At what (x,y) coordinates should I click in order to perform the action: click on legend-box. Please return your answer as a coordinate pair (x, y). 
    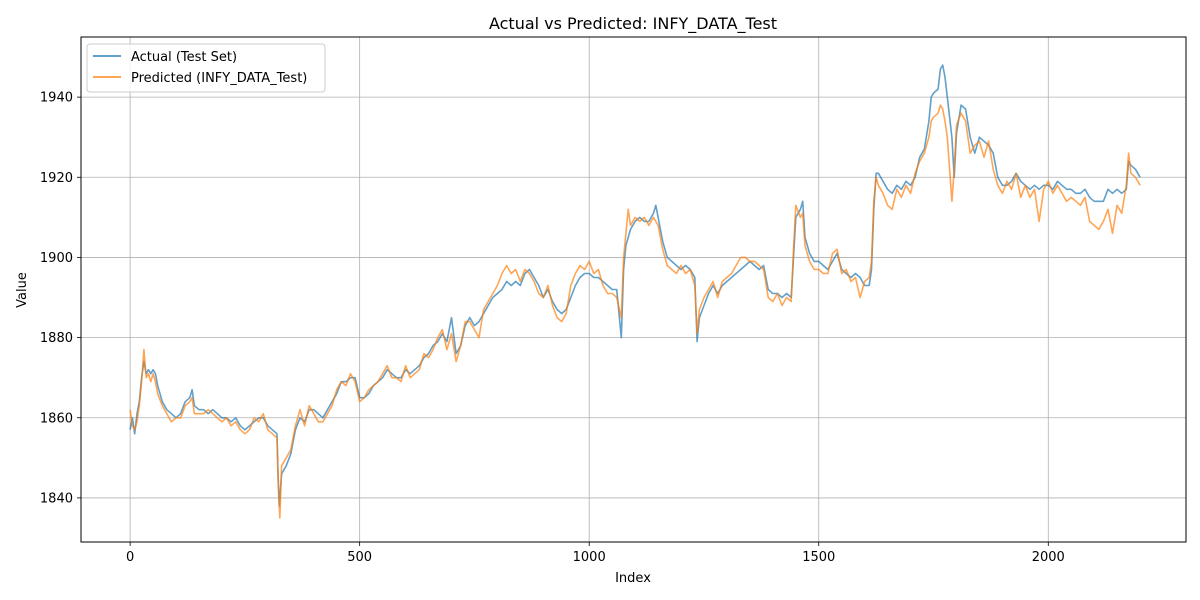
    Looking at the image, I should click on (206, 68).